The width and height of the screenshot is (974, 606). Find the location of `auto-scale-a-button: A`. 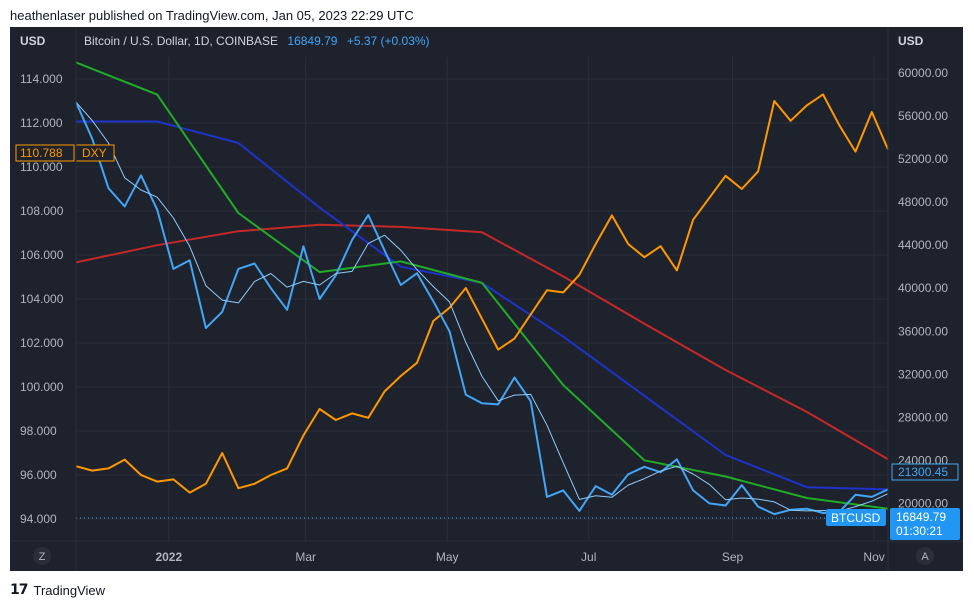

auto-scale-a-button: A is located at coordinates (925, 556).